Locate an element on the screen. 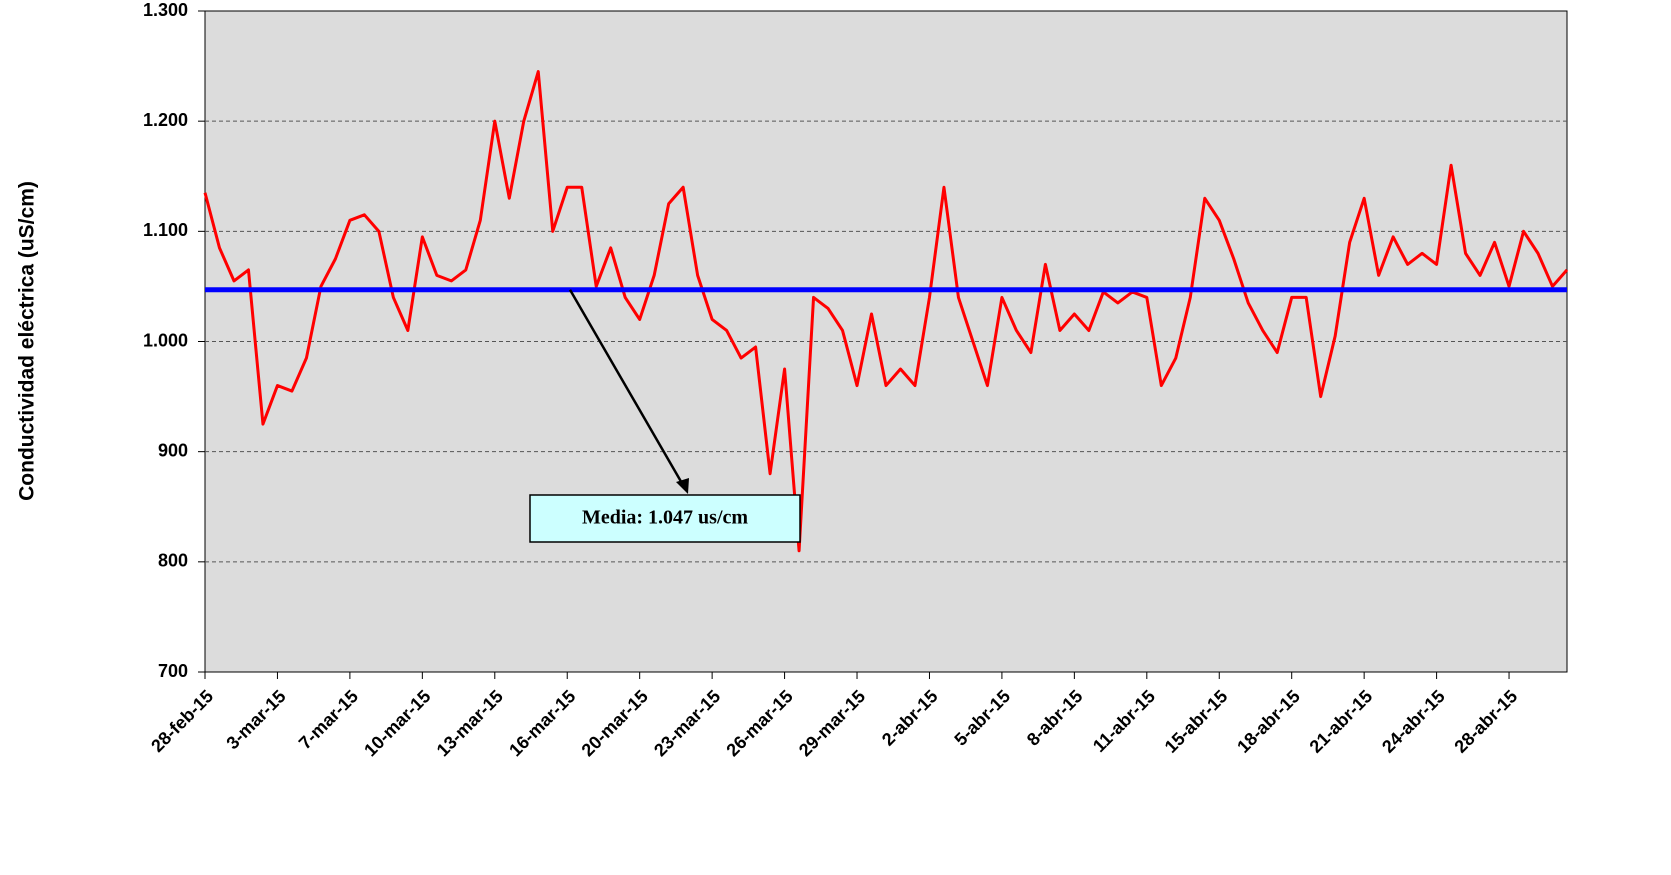  x-tick-label: 21-abr-15 is located at coordinates (1341, 721).